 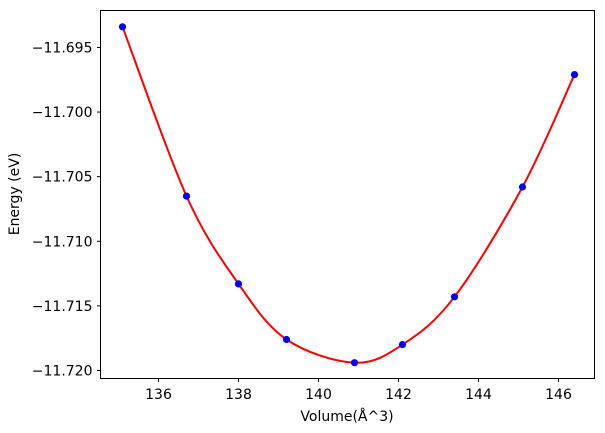 What do you see at coordinates (62, 307) in the screenshot?
I see `y-tick-label: −11.715` at bounding box center [62, 307].